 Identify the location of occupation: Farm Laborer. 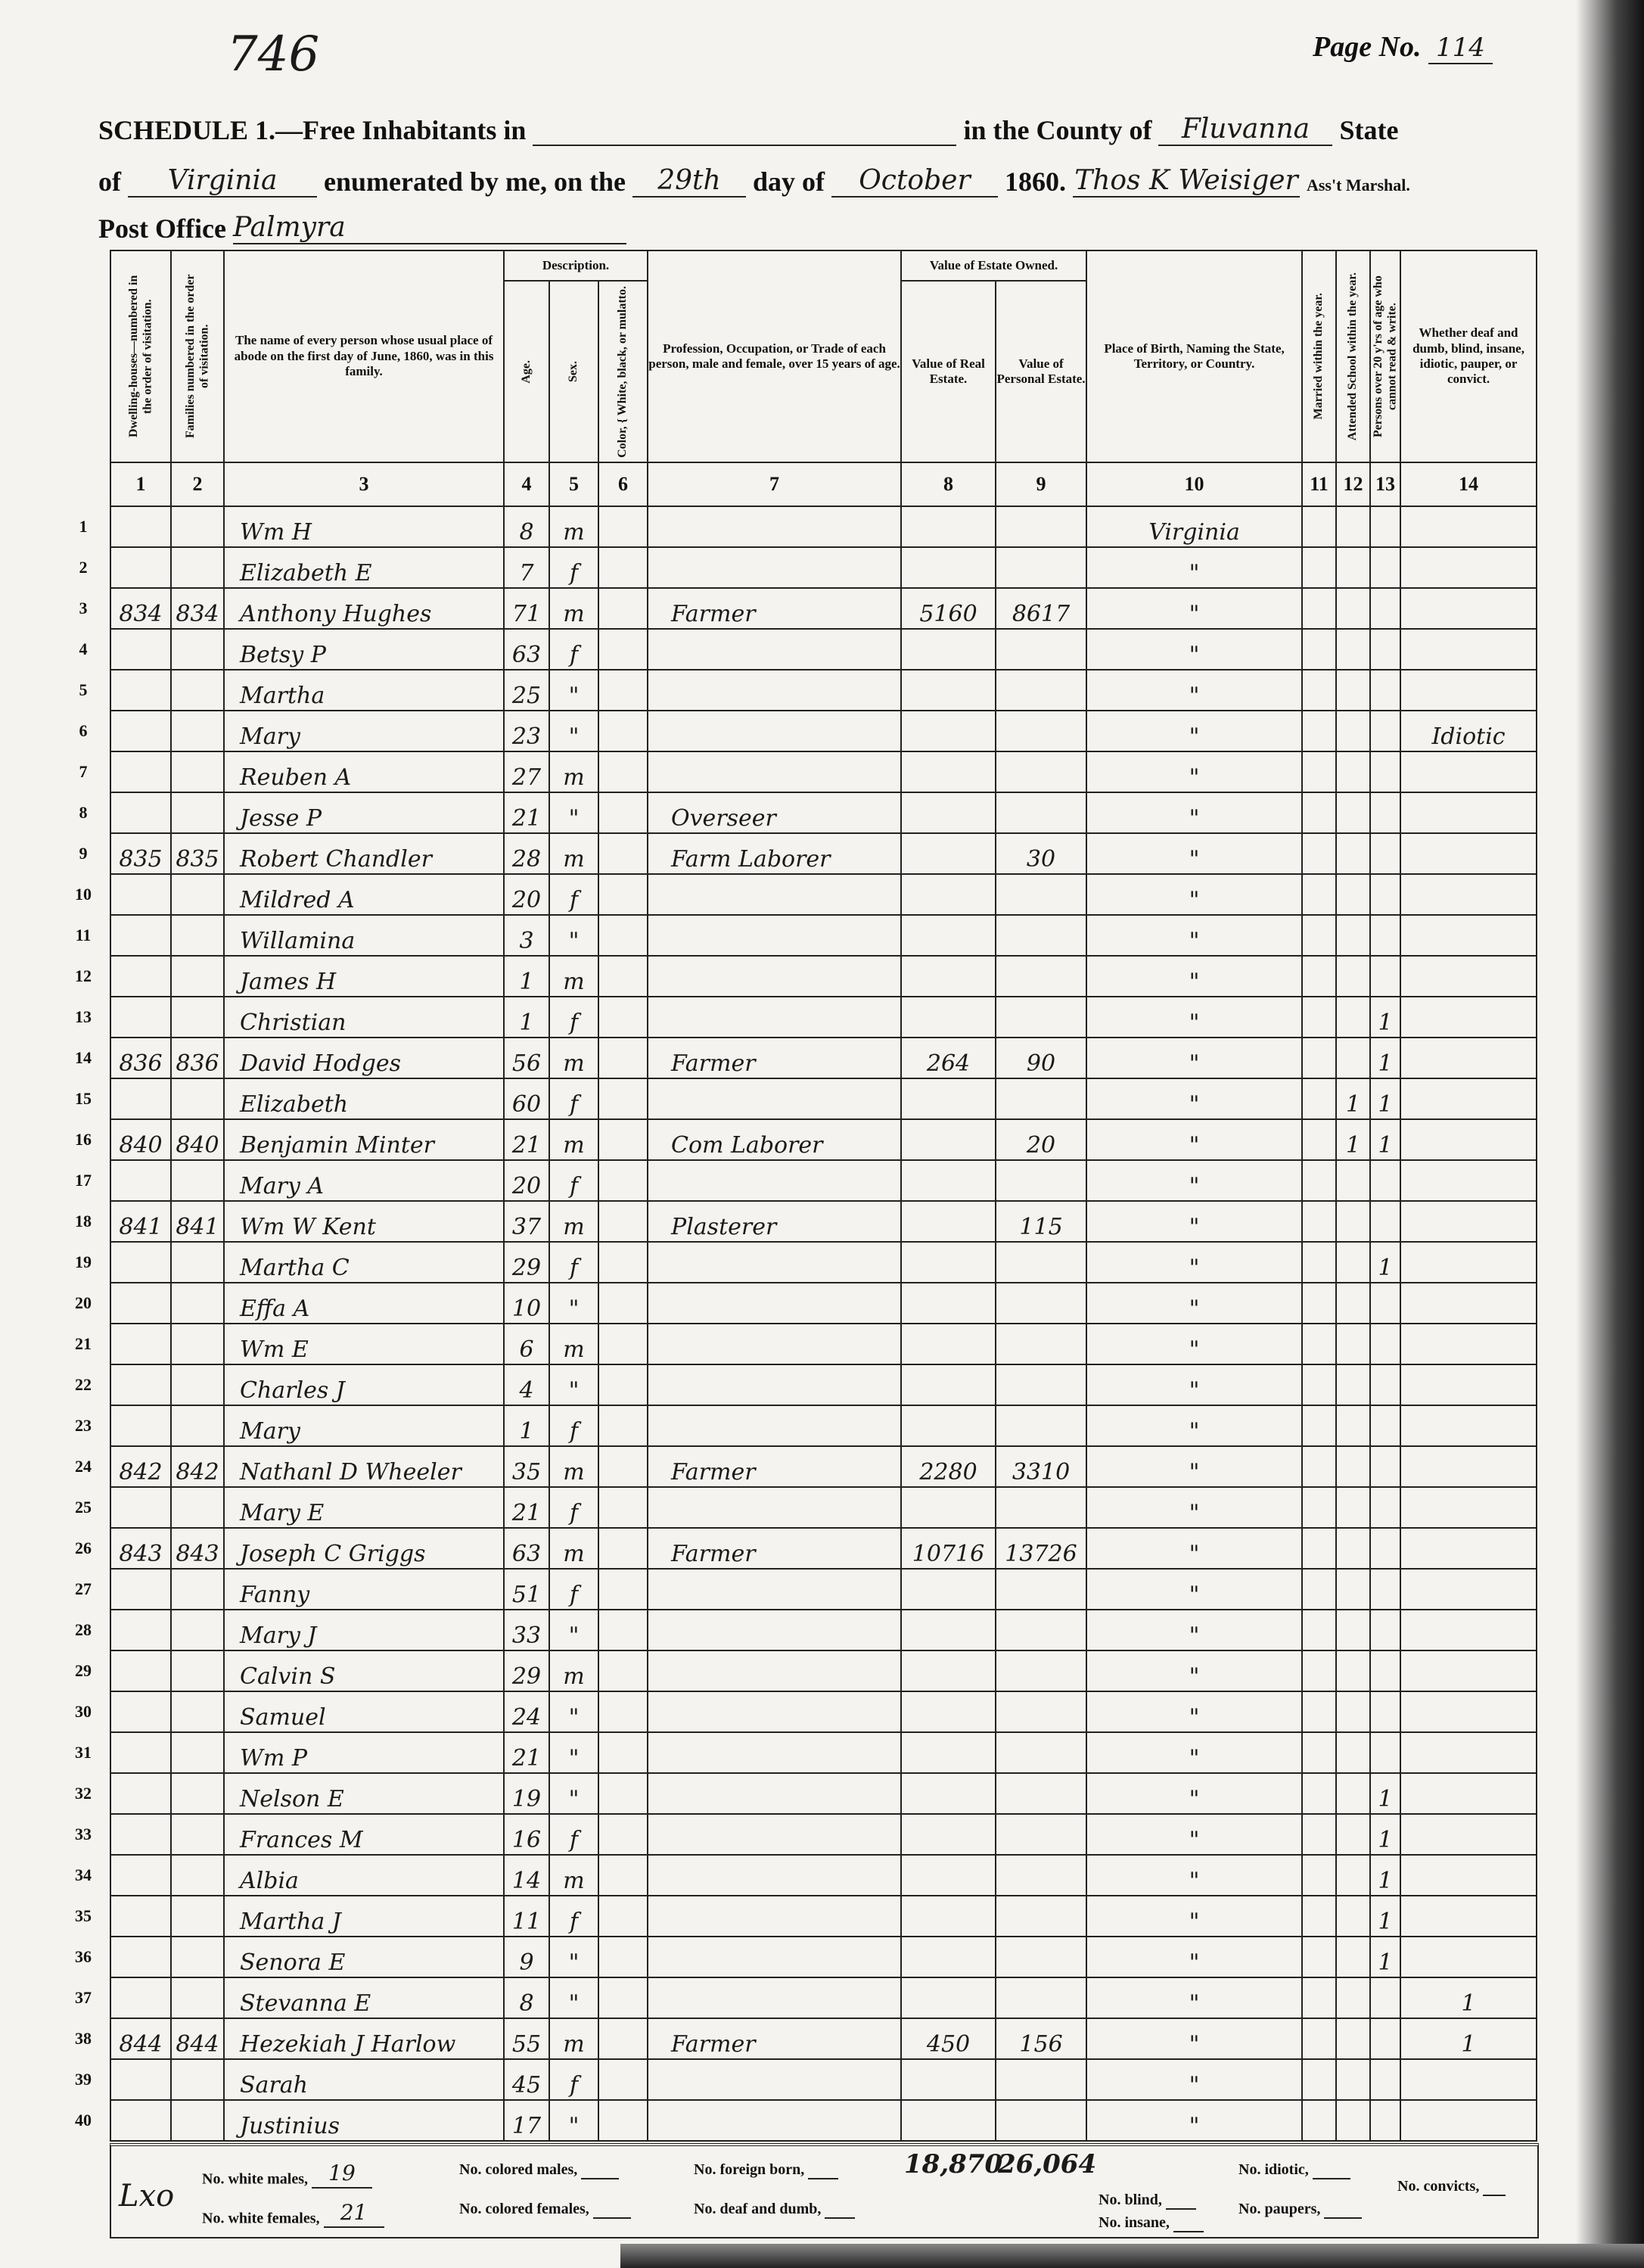
(775, 854).